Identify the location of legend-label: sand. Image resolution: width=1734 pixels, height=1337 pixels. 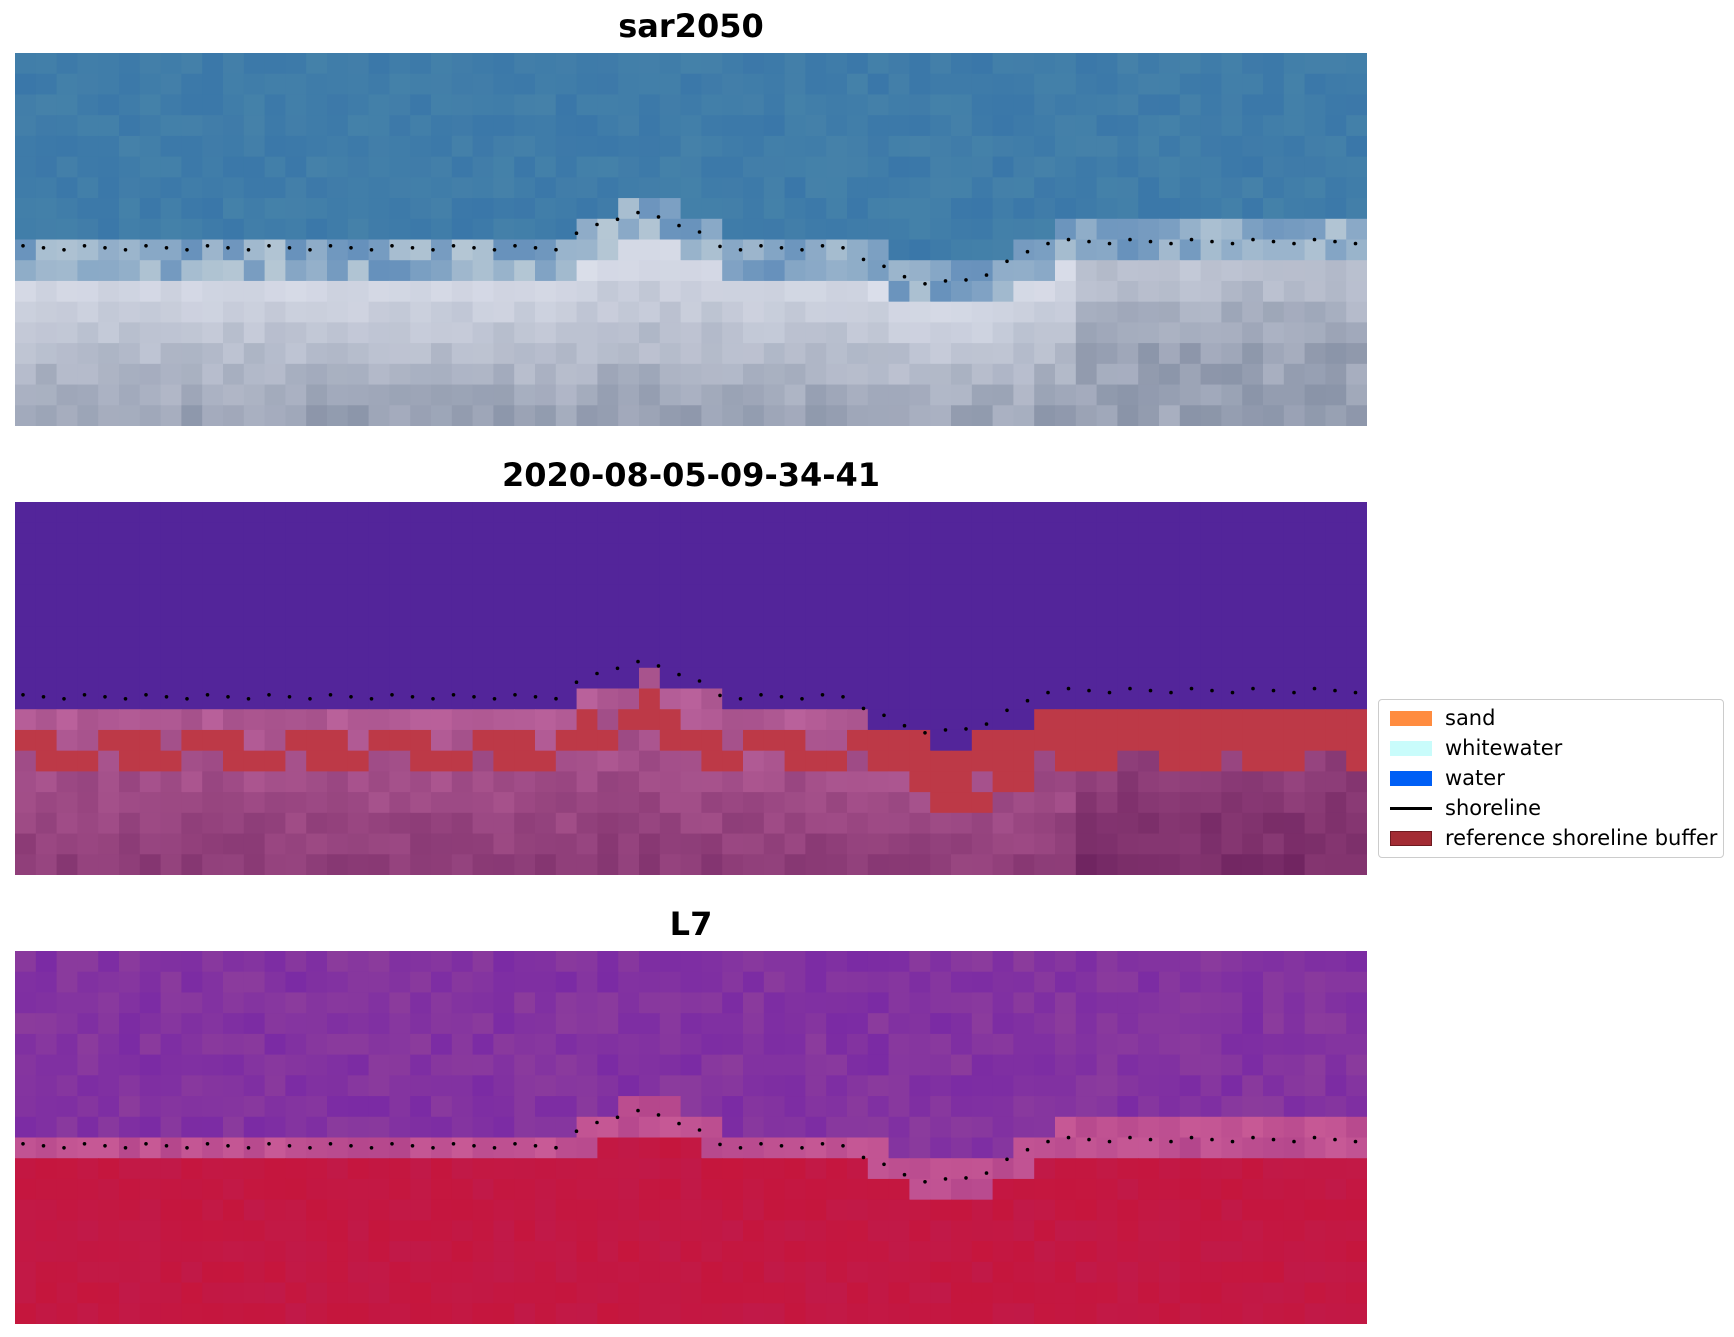
(1470, 718).